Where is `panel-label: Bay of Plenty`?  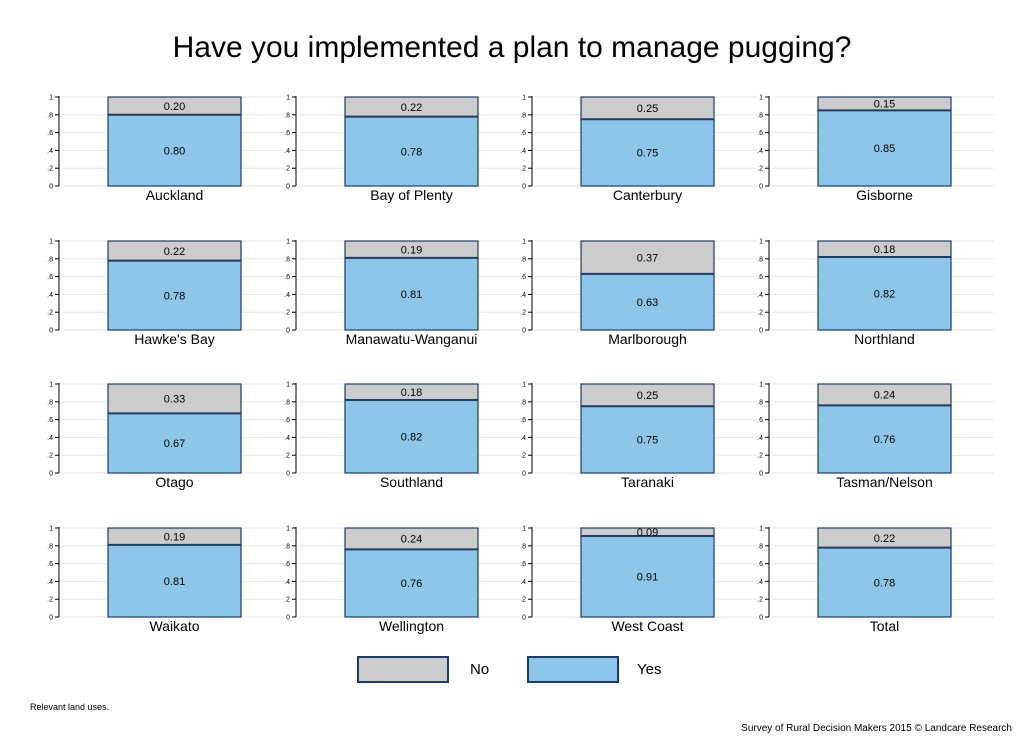 panel-label: Bay of Plenty is located at coordinates (411, 195).